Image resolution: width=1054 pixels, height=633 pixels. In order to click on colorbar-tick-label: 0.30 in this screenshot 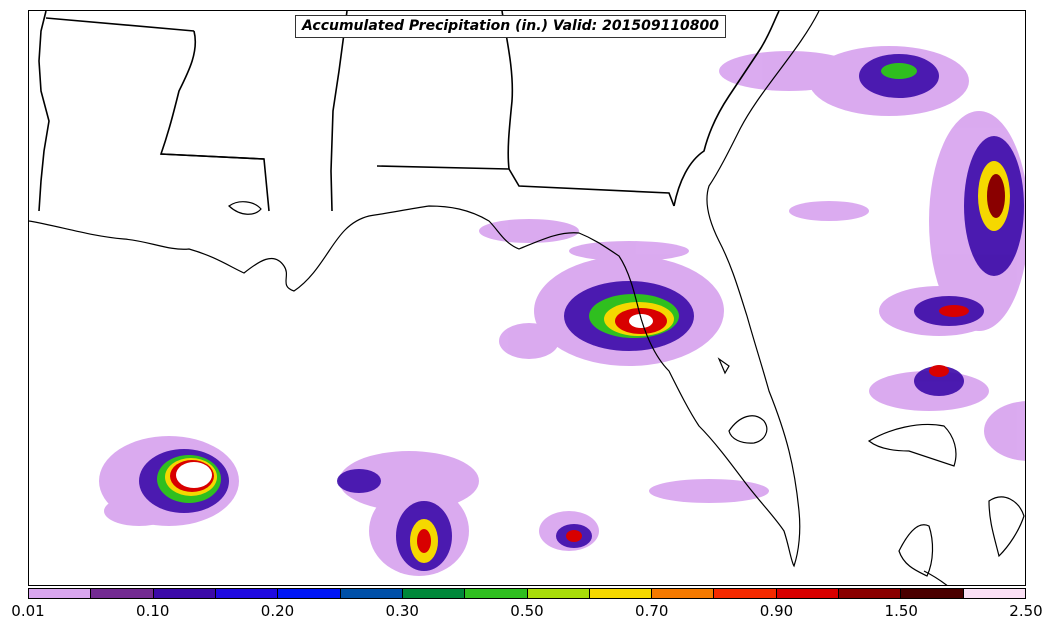, I will do `click(402, 611)`.